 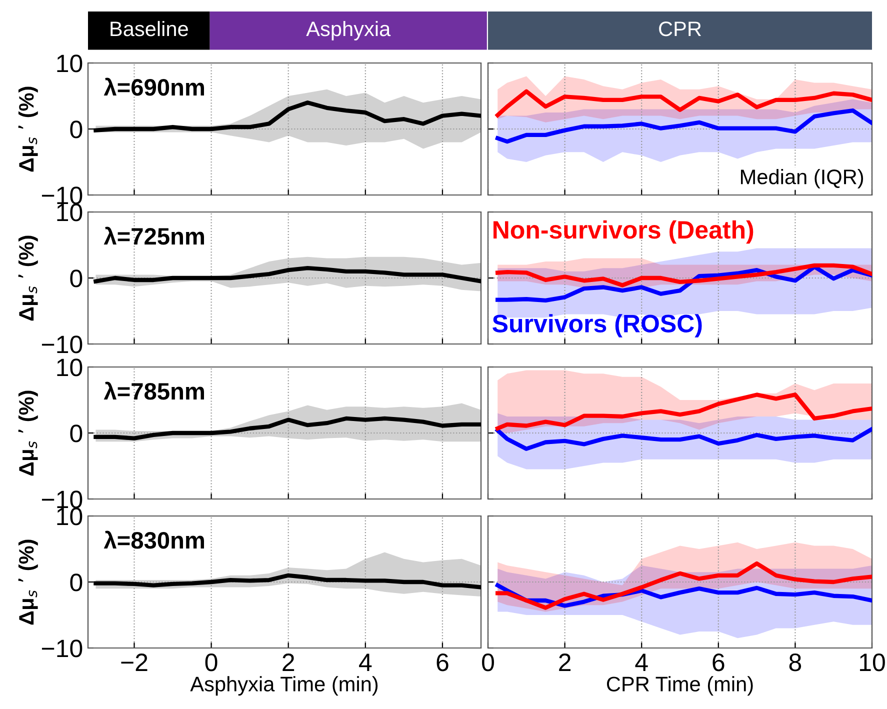 I want to click on series-label: Non-survivors (Death), so click(x=624, y=232).